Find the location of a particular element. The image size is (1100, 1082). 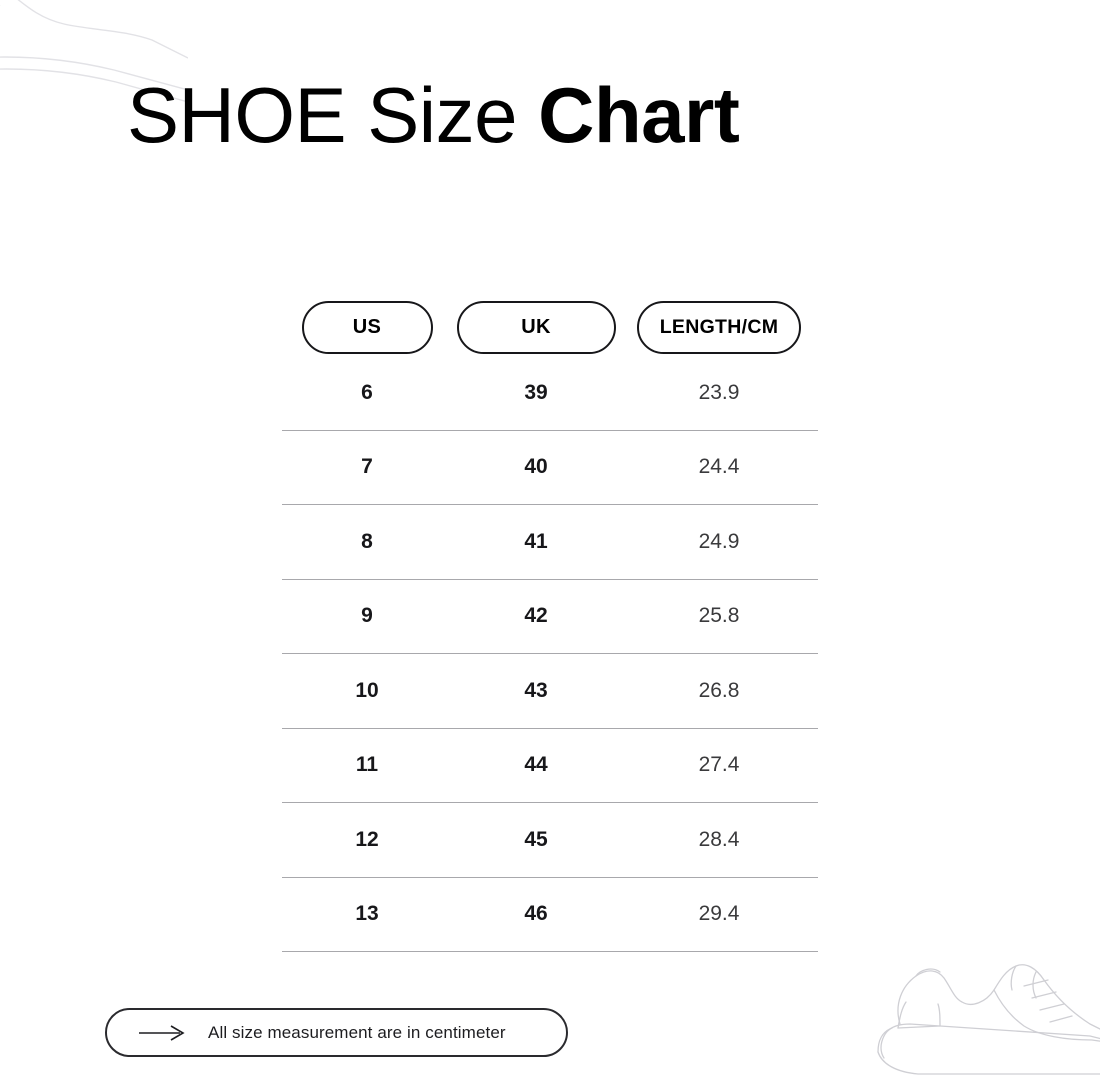

column-header-uk: UK is located at coordinates (536, 327).